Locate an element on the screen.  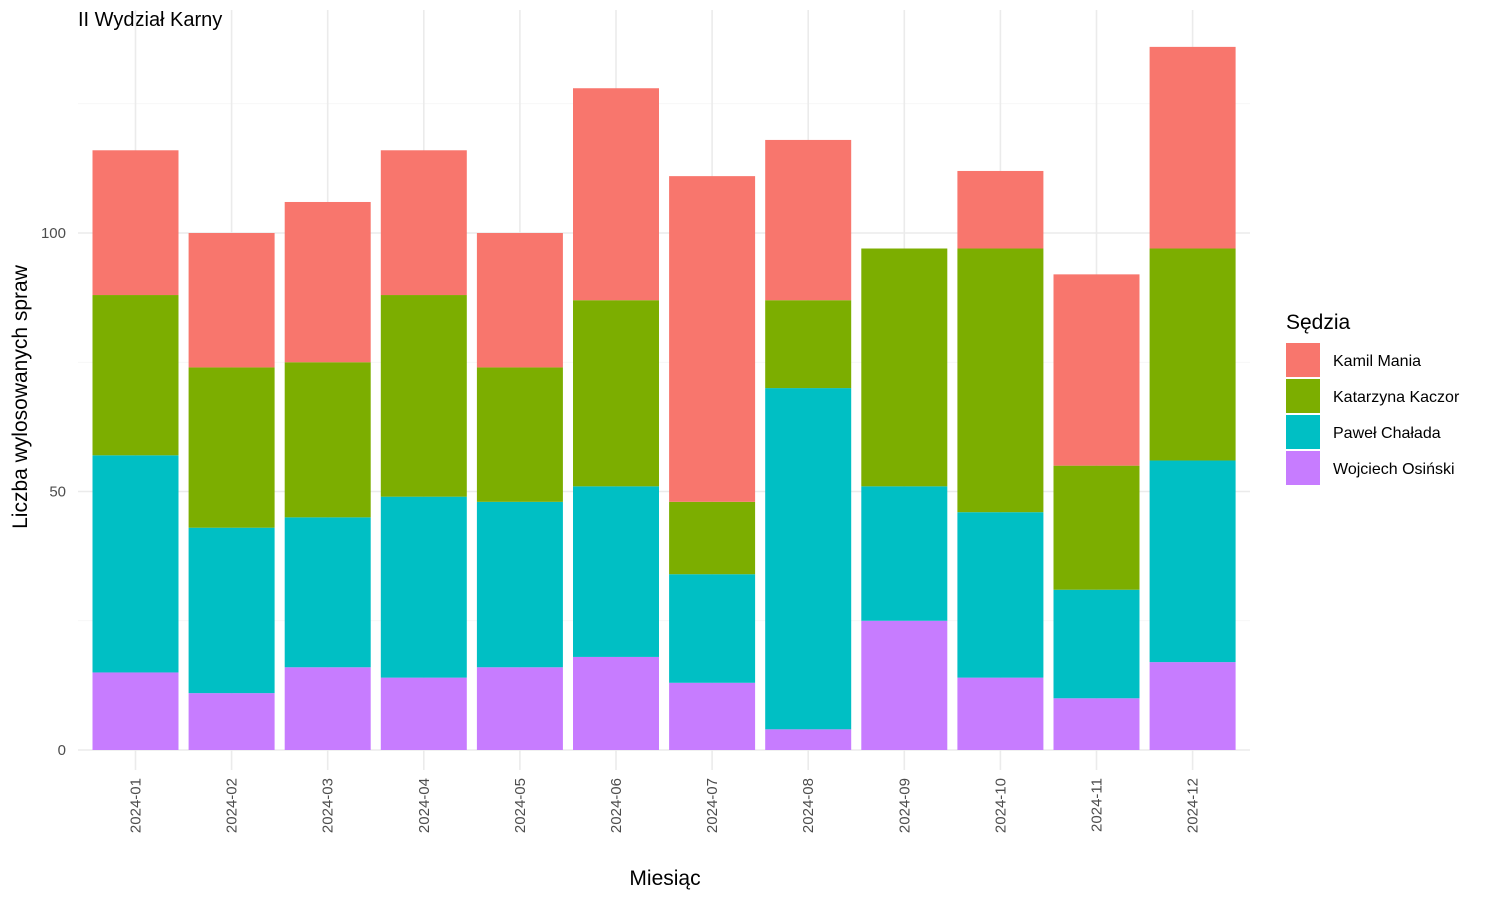
chart-title: II Wydział Karny is located at coordinates (150, 20).